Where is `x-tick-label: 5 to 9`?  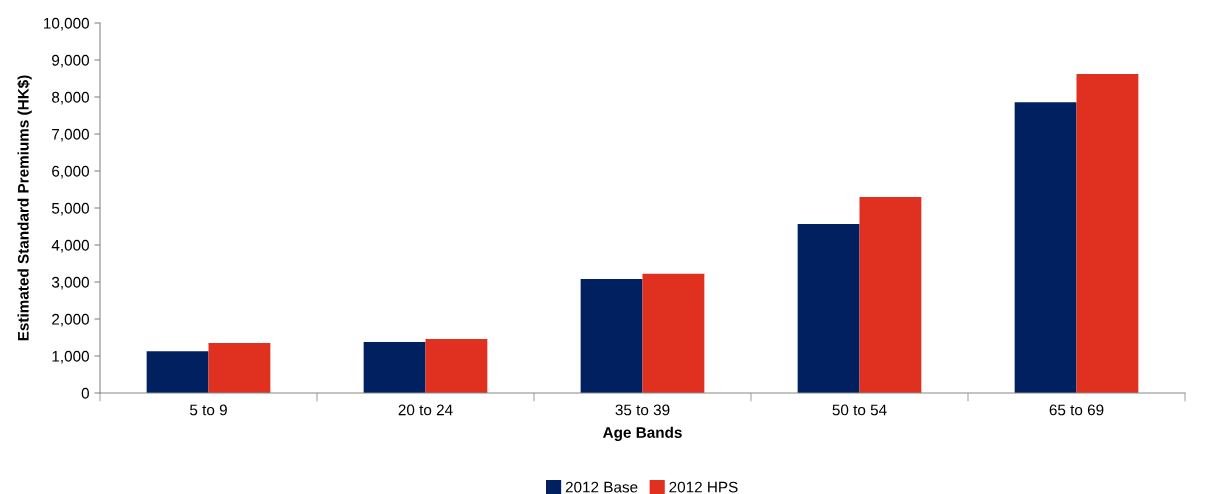 x-tick-label: 5 to 9 is located at coordinates (208, 410).